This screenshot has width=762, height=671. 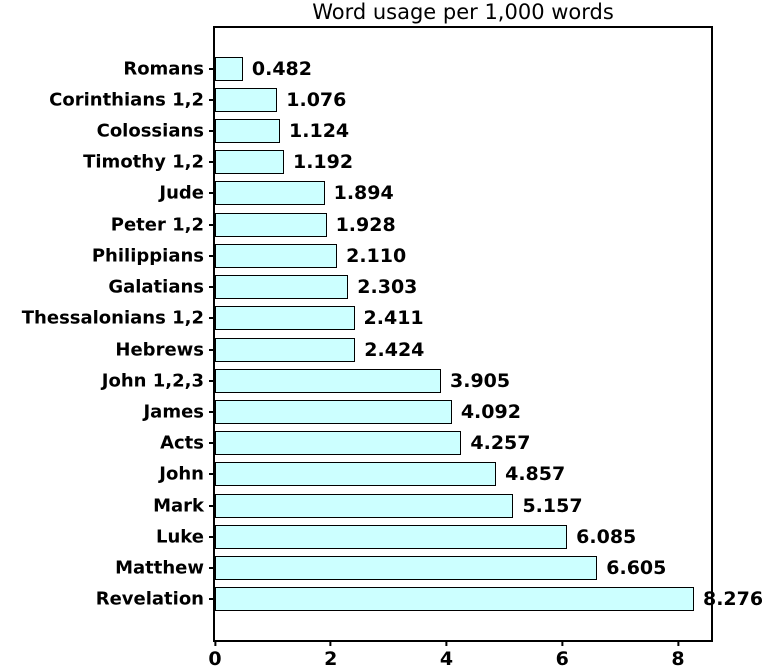 What do you see at coordinates (480, 380) in the screenshot?
I see `value-label: 3.905` at bounding box center [480, 380].